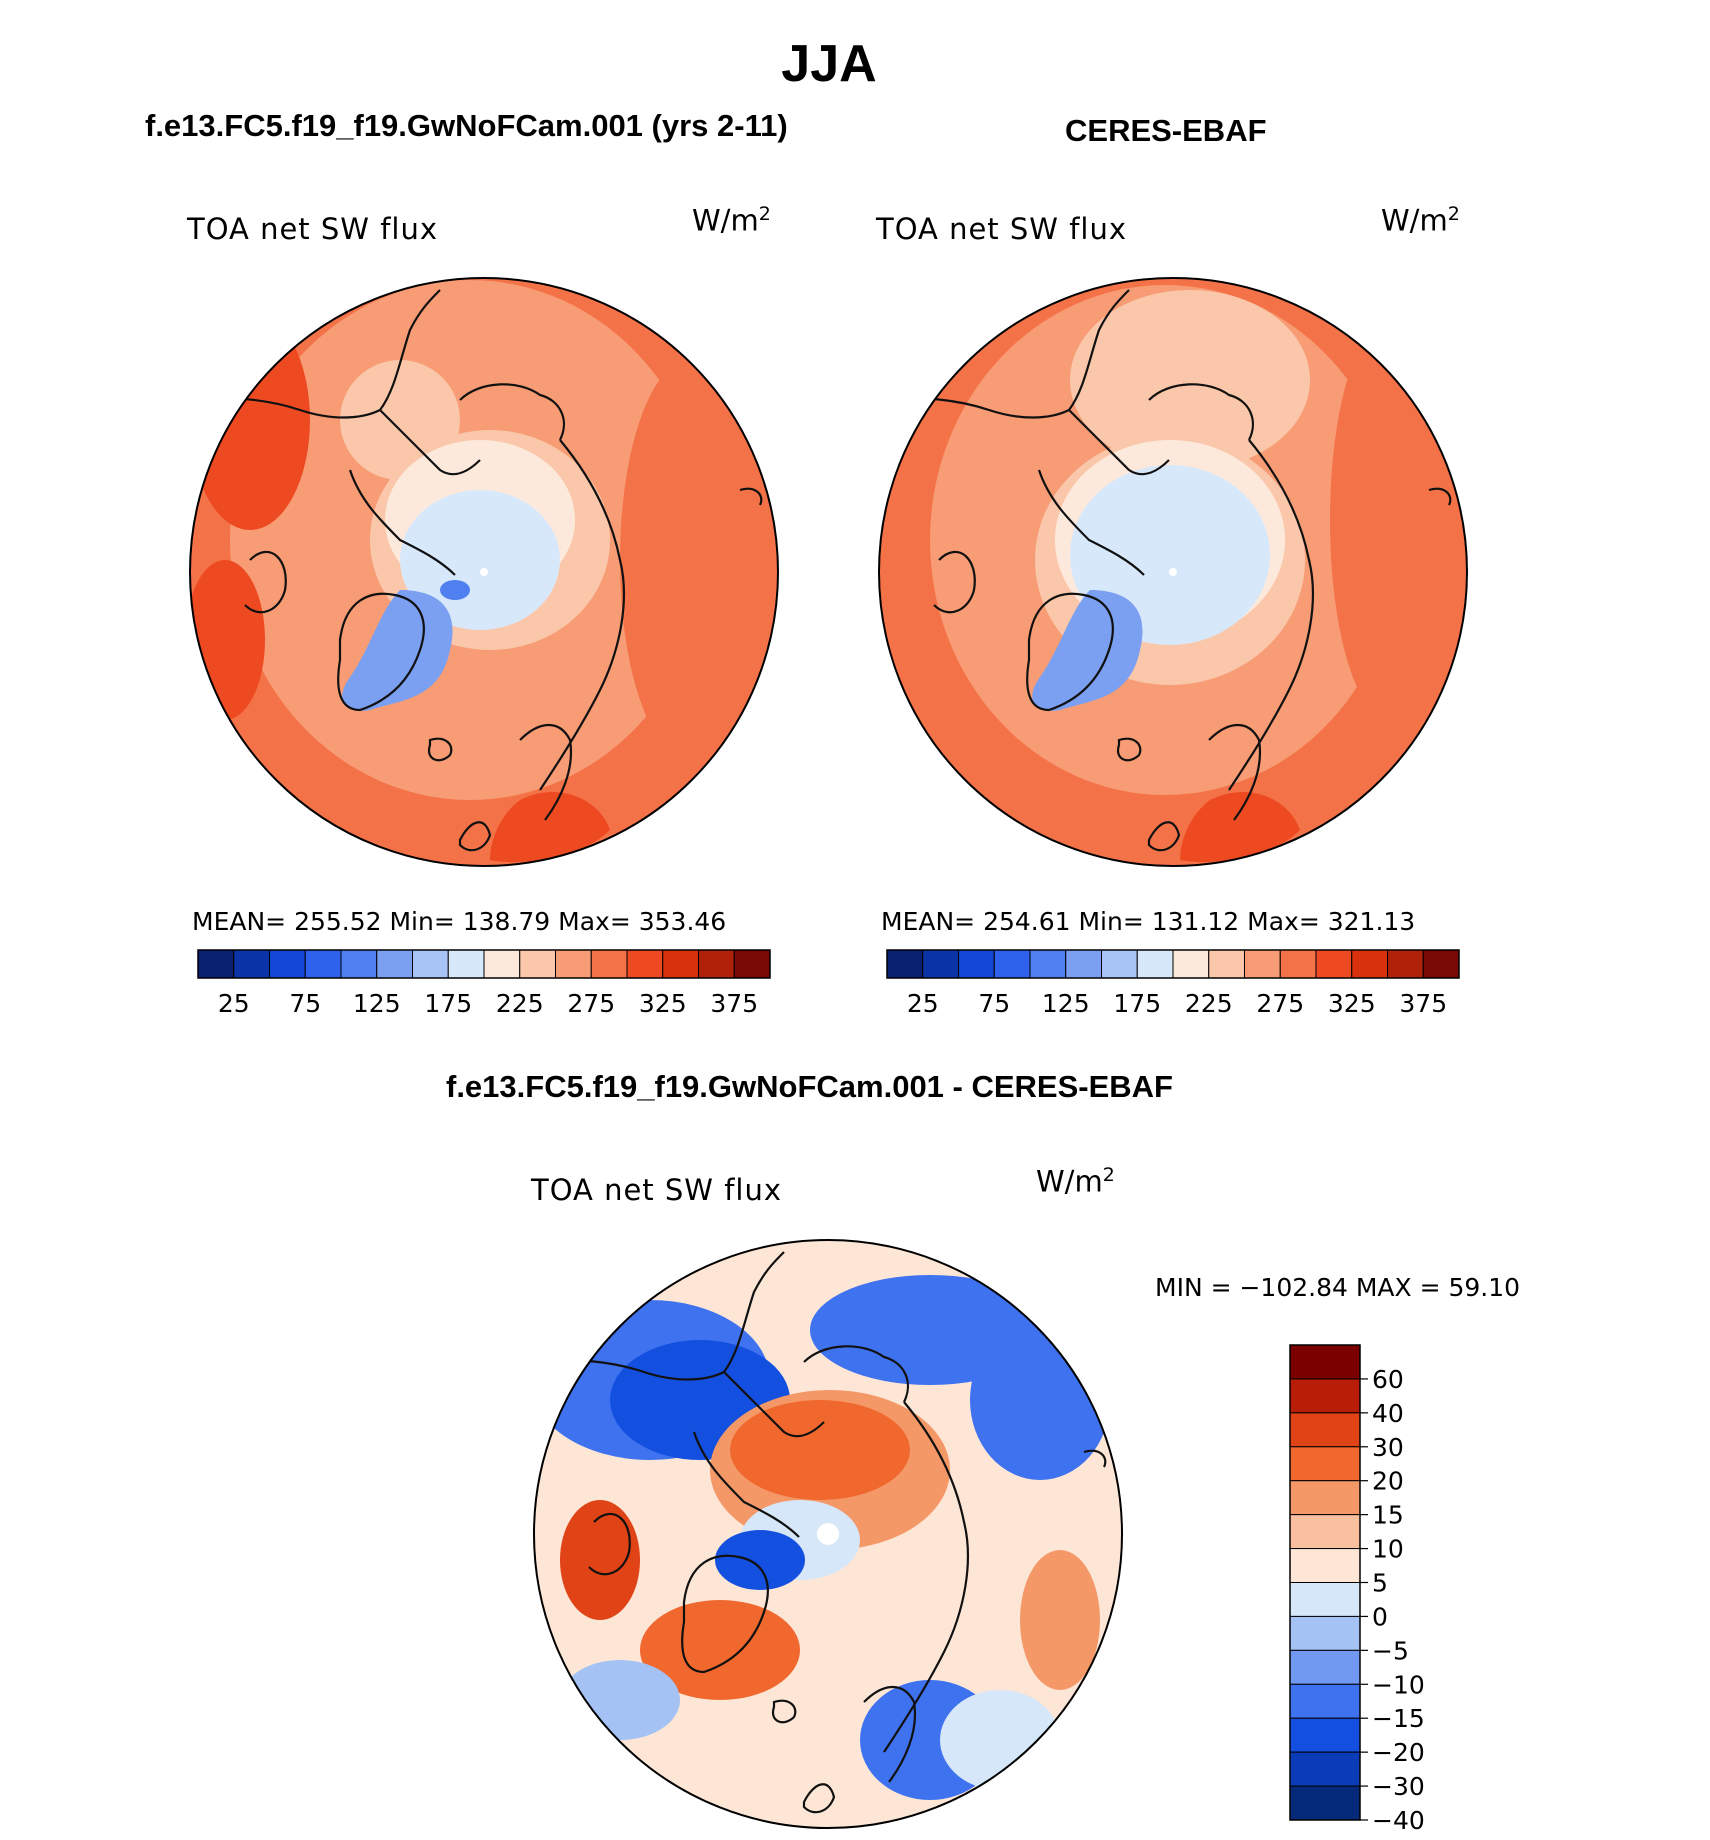  I want to click on obs-coastlines, so click(1165, 570).